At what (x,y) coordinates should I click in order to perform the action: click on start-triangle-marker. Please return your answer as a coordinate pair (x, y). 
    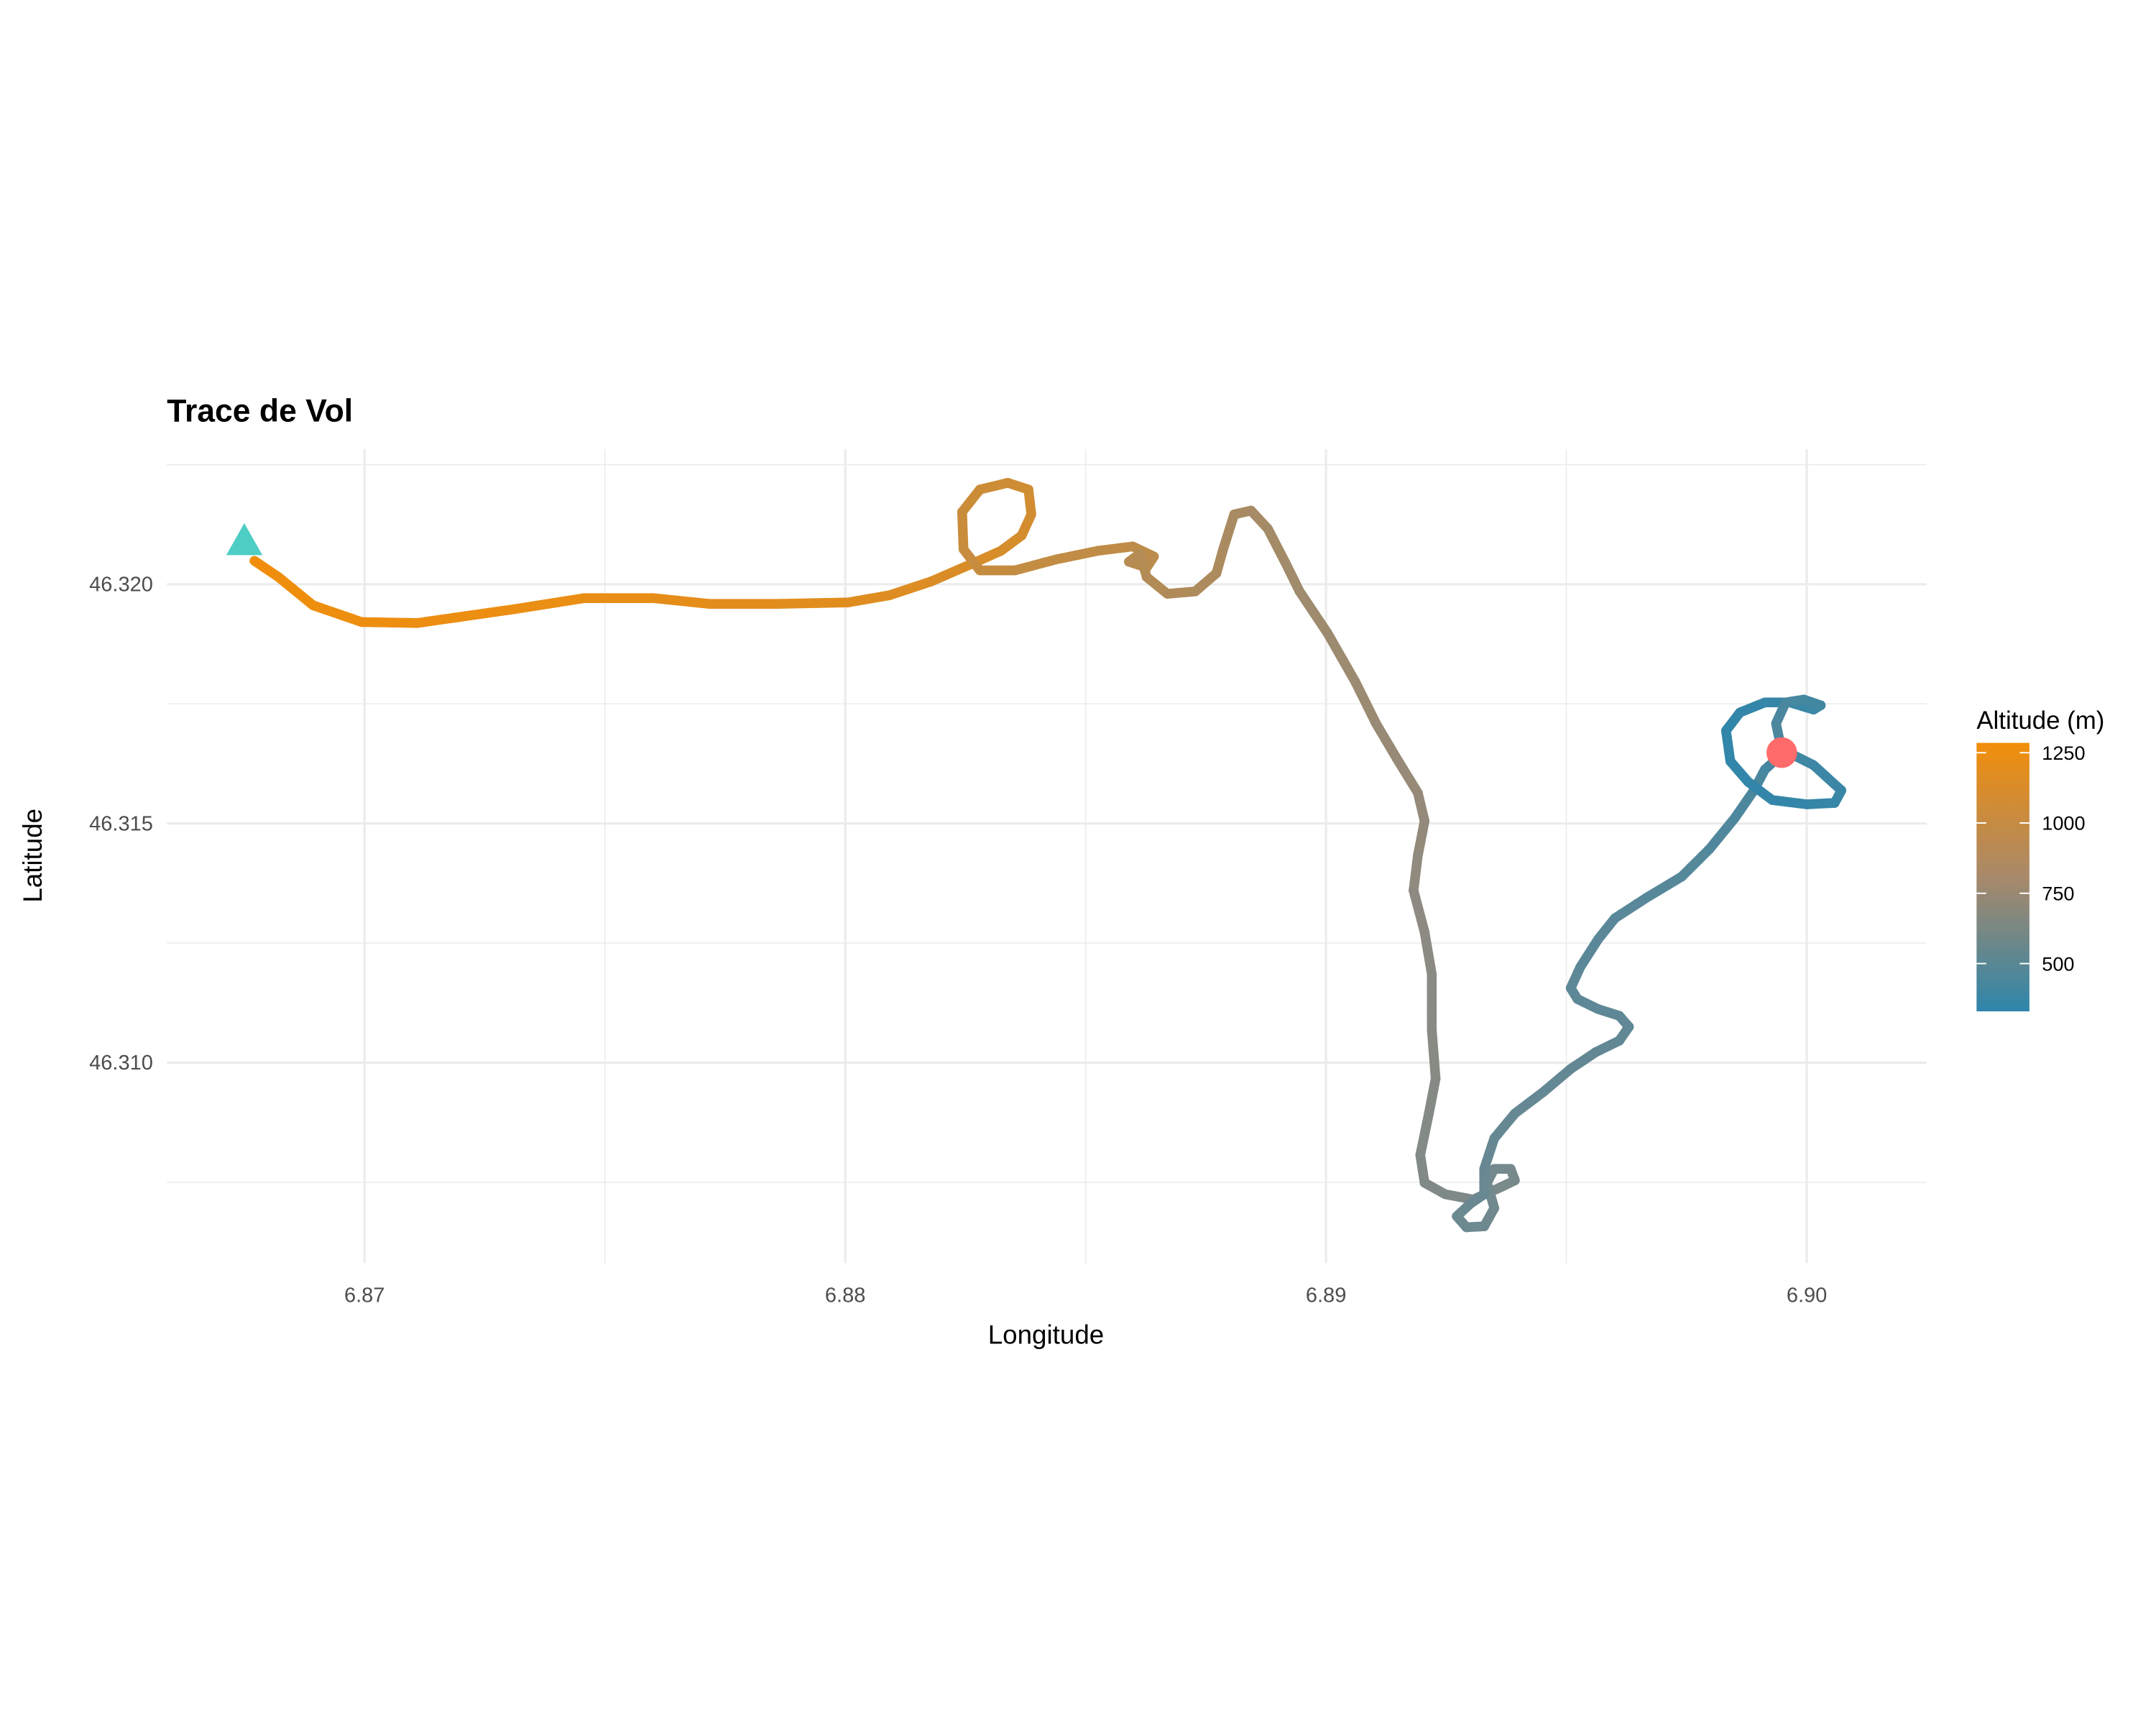
    Looking at the image, I should click on (244, 539).